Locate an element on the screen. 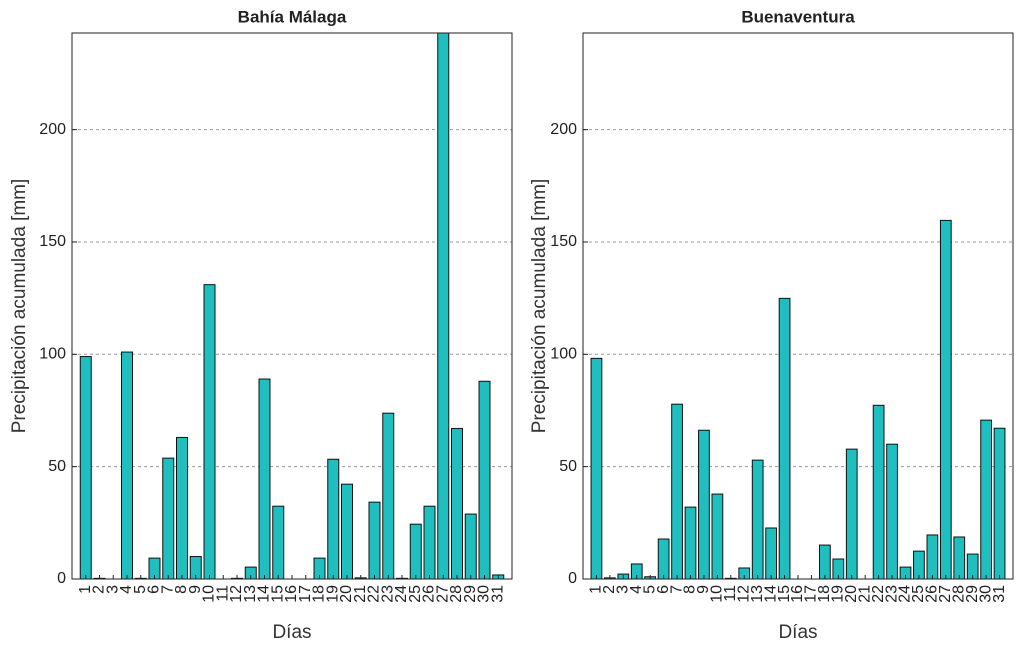  x-tick-label: 4 is located at coordinates (126, 589).